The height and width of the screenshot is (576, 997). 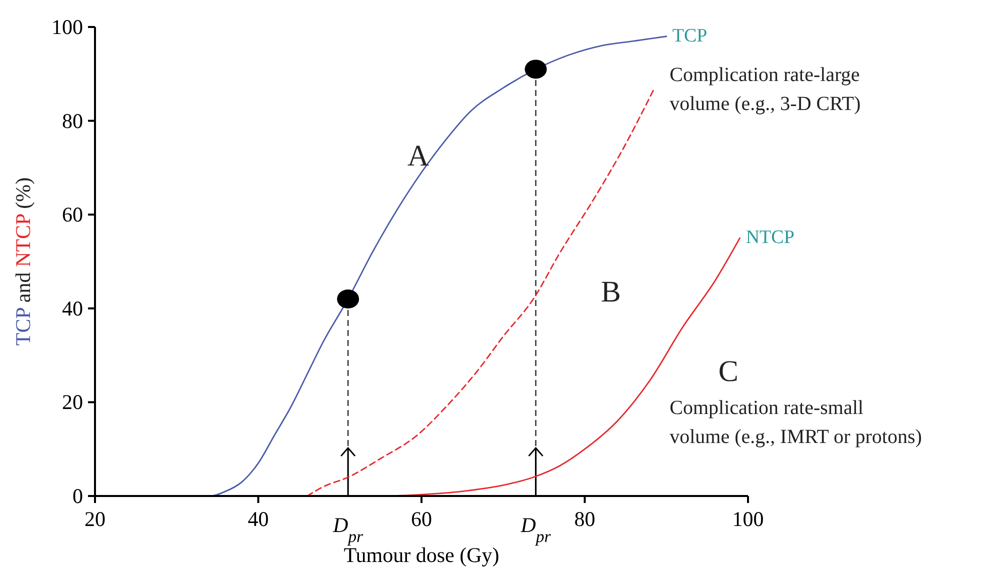 I want to click on y-tick-label: 40, so click(x=72, y=308).